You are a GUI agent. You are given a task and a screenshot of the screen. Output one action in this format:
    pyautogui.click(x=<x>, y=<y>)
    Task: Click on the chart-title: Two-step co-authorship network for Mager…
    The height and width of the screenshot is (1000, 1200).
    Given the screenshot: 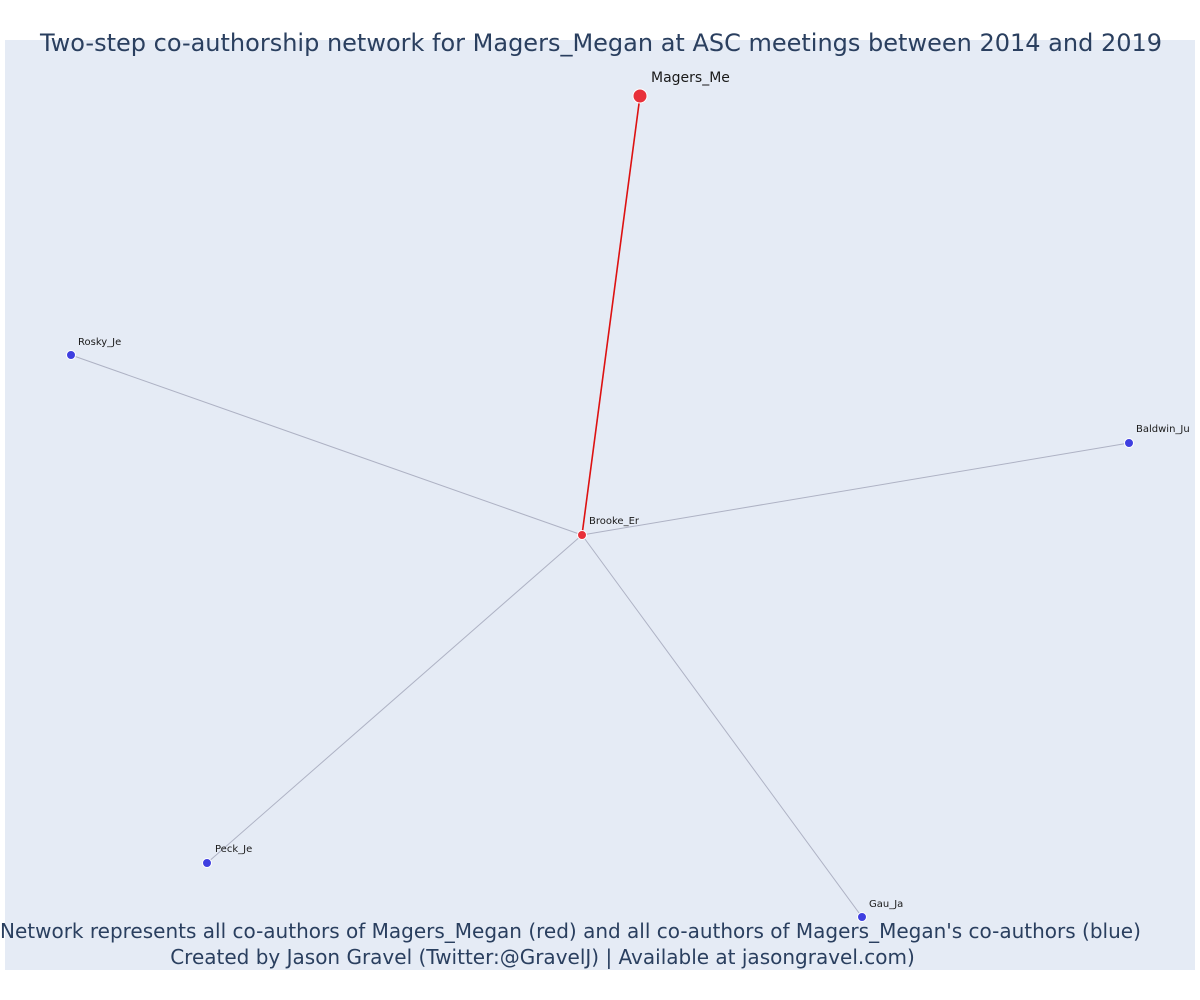 What is the action you would take?
    pyautogui.click(x=601, y=43)
    